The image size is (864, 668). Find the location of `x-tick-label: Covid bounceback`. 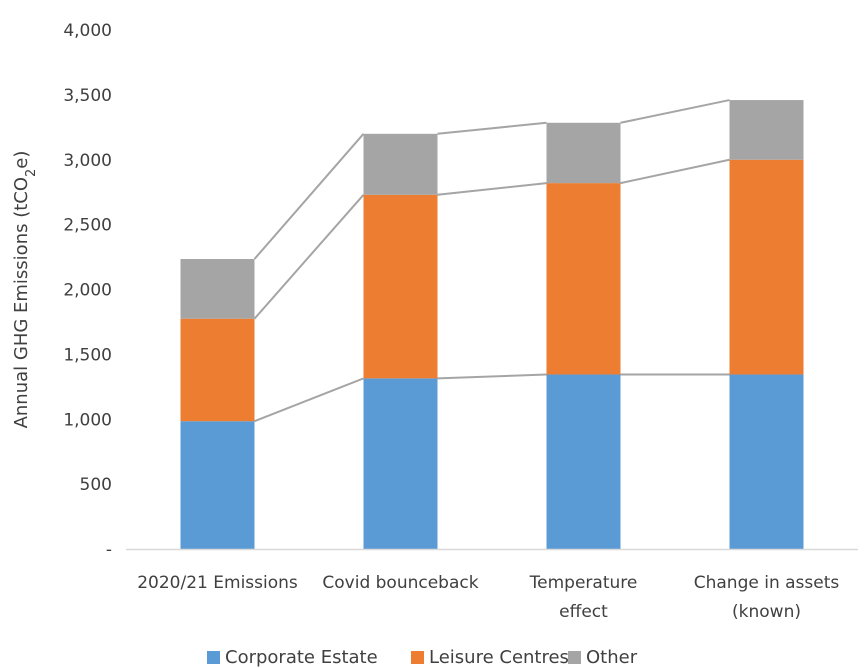

x-tick-label: Covid bounceback is located at coordinates (400, 583).